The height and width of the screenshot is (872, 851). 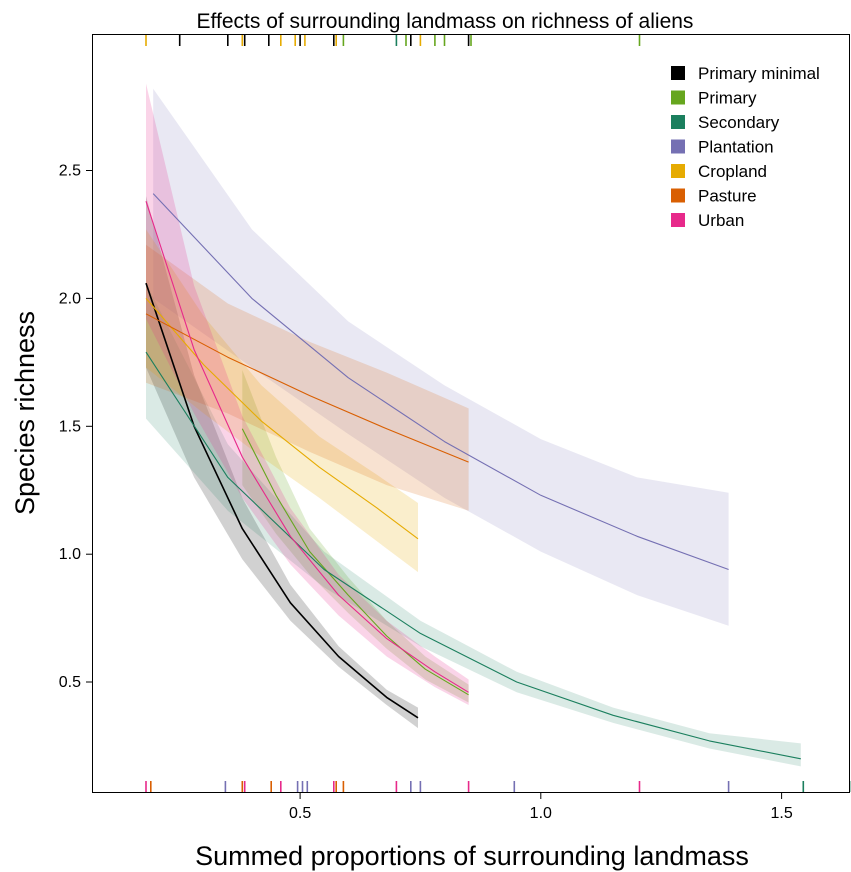 I want to click on legend-swatch-cropland, so click(x=678, y=171).